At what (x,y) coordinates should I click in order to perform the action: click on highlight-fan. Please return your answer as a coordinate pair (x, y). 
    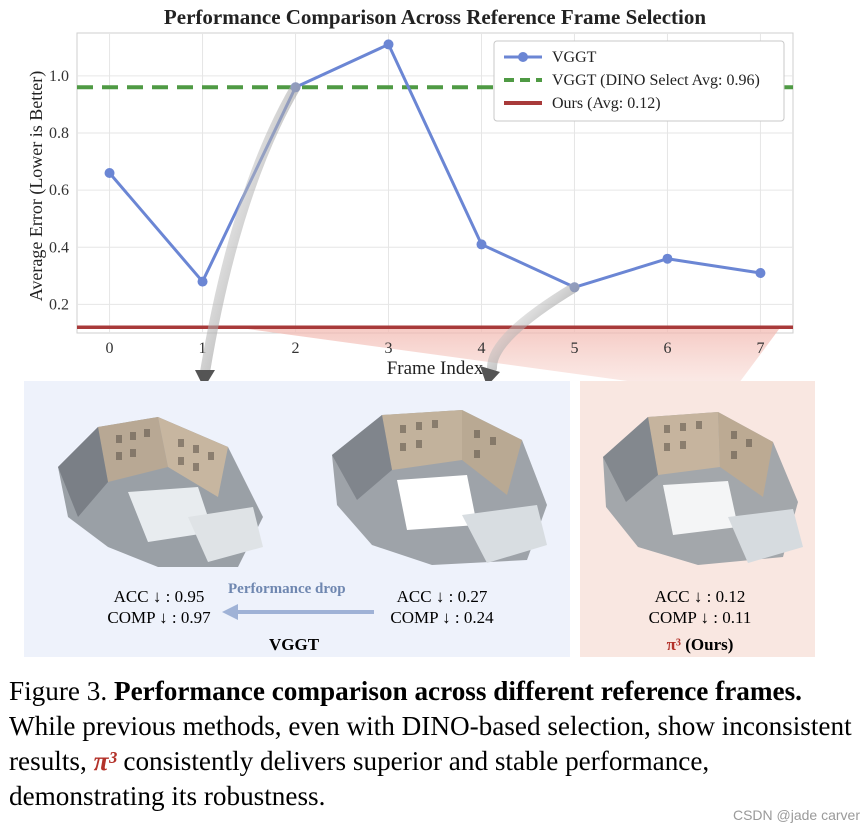
    Looking at the image, I should click on (508, 354).